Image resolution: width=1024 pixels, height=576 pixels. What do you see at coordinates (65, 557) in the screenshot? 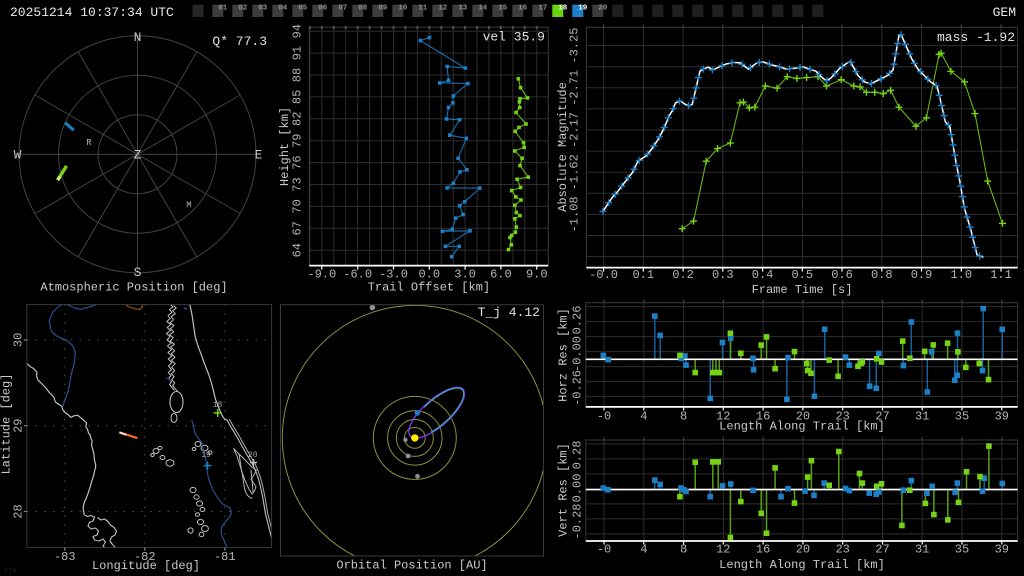
I see `svg-text: -83` at bounding box center [65, 557].